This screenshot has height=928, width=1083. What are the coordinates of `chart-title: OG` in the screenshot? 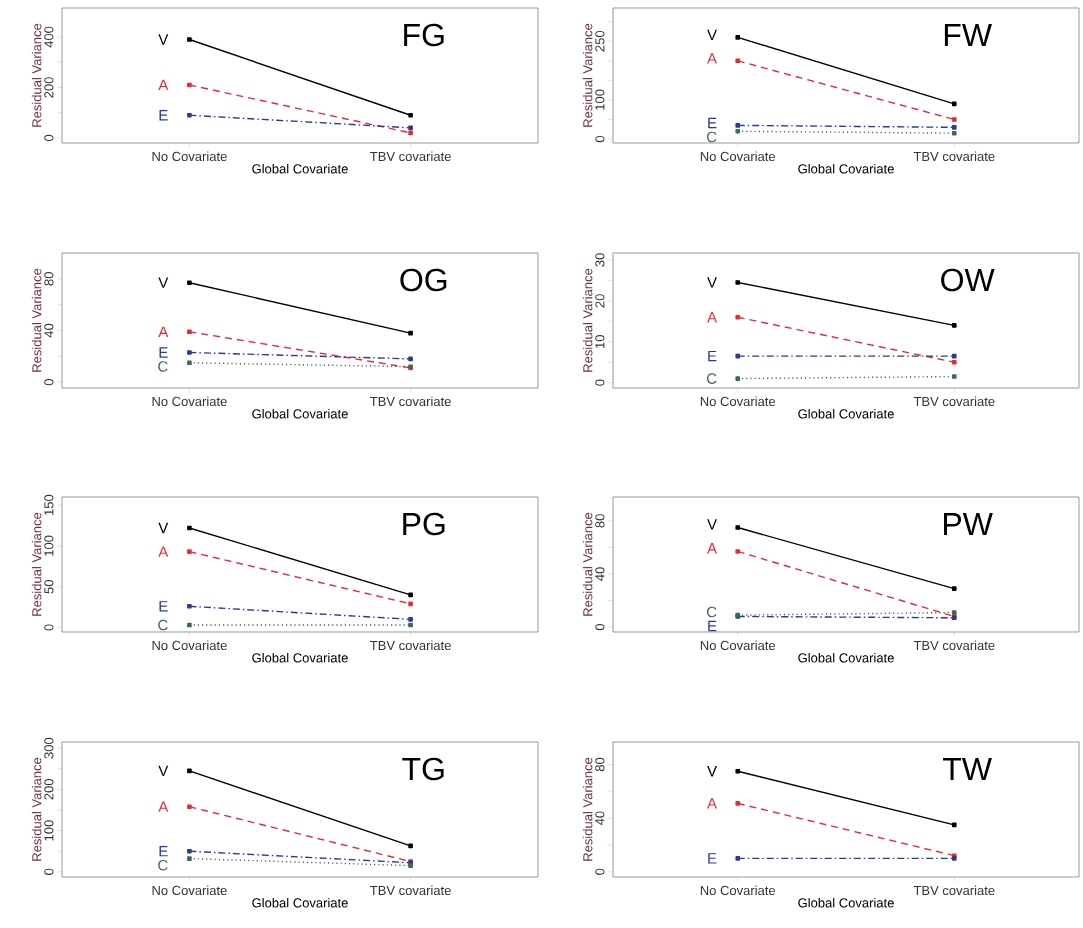 It's located at (423, 280).